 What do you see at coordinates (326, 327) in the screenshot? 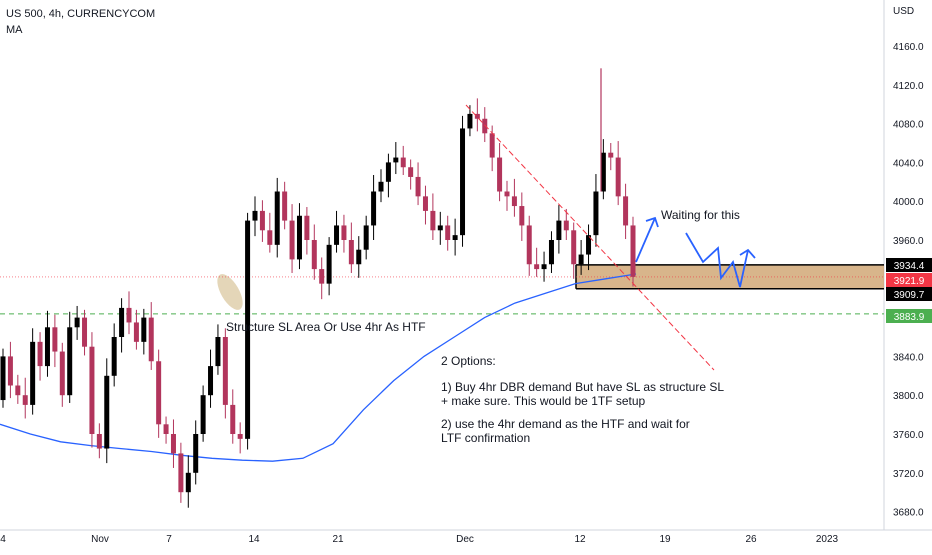
I see `annotation-structure: Structure SL Area Or Use 4hr As HTF` at bounding box center [326, 327].